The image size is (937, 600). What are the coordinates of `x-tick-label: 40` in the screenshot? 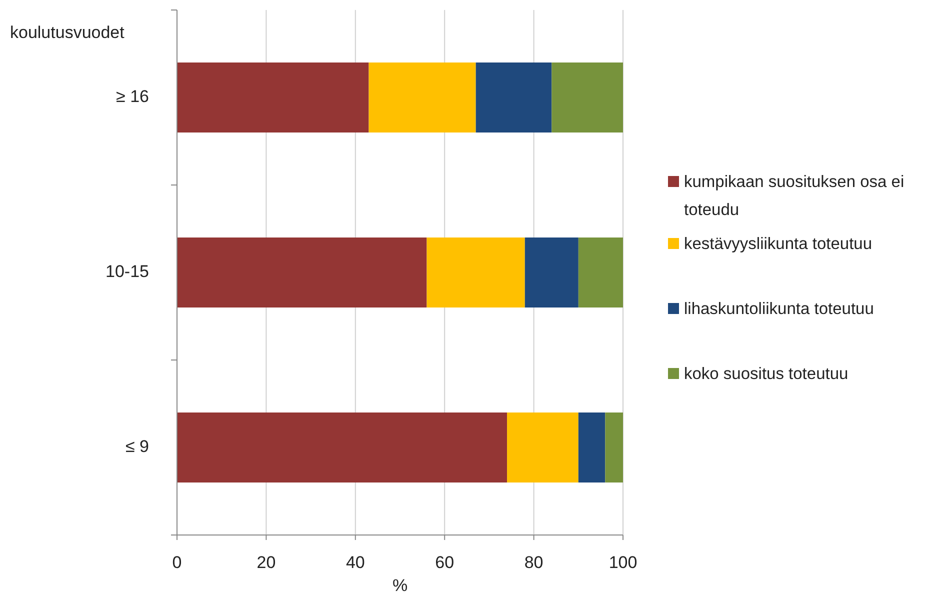 It's located at (355, 562).